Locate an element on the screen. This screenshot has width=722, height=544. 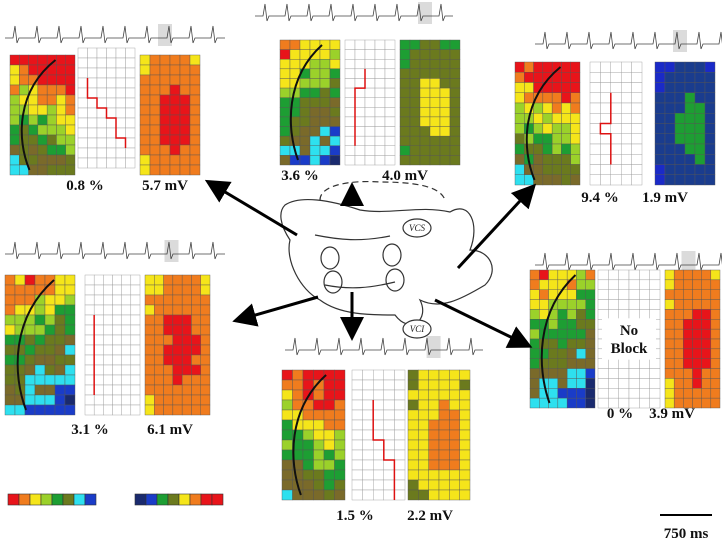
arrows is located at coordinates (370, 263).